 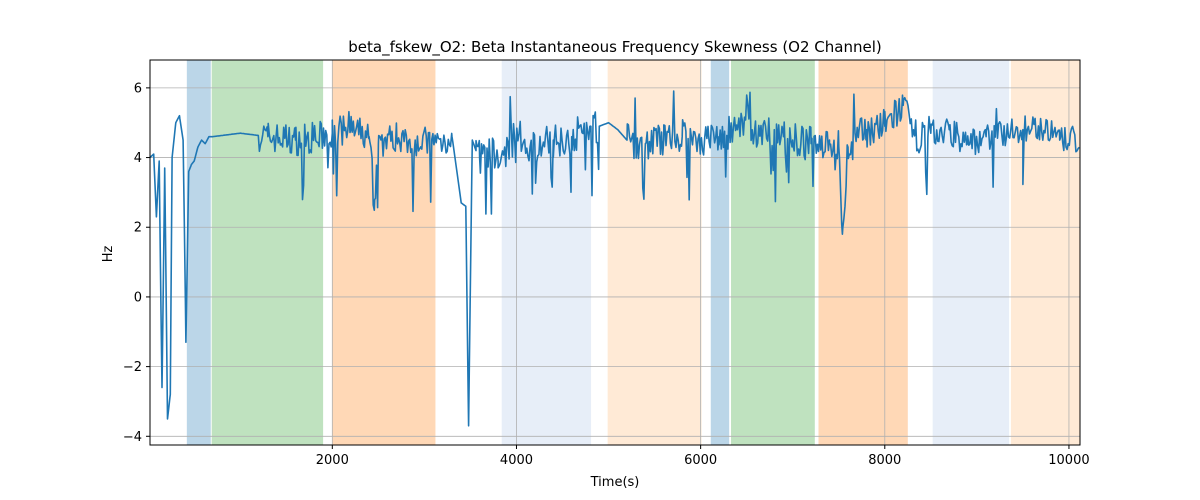 I want to click on x-tick-label-10000: 10000, so click(x=1068, y=460).